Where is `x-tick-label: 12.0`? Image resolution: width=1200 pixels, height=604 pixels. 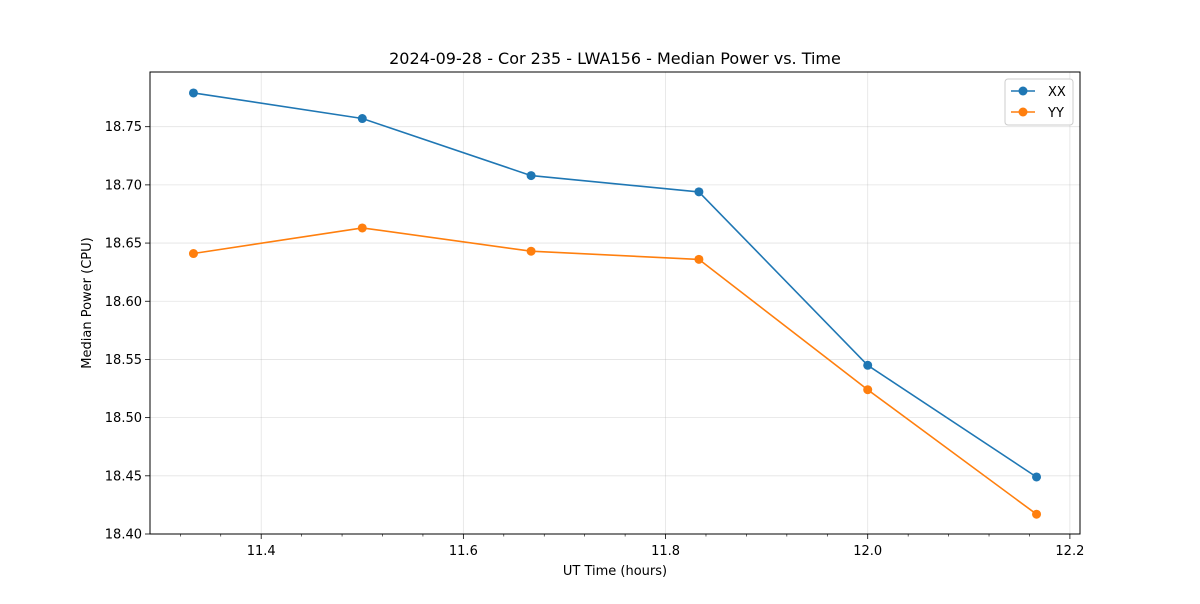 x-tick-label: 12.0 is located at coordinates (867, 551).